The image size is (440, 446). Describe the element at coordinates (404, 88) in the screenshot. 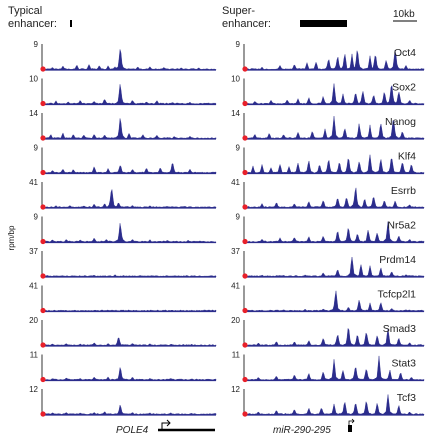

I see `track-factor-label: Sox2` at that location.